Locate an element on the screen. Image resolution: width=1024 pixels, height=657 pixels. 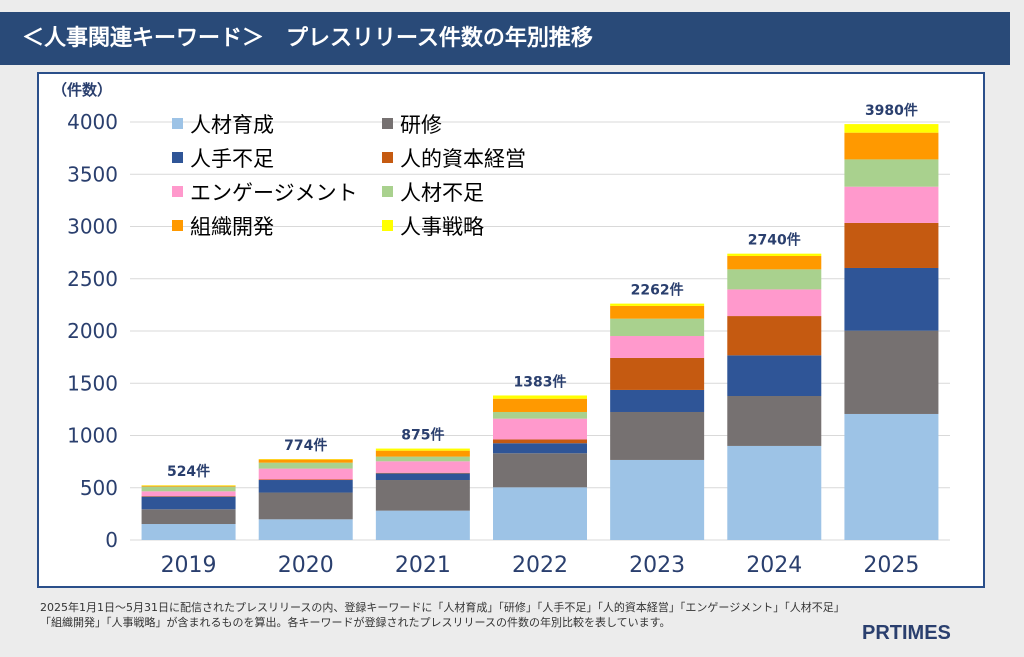
legend-label: 人材育成 is located at coordinates (232, 125).